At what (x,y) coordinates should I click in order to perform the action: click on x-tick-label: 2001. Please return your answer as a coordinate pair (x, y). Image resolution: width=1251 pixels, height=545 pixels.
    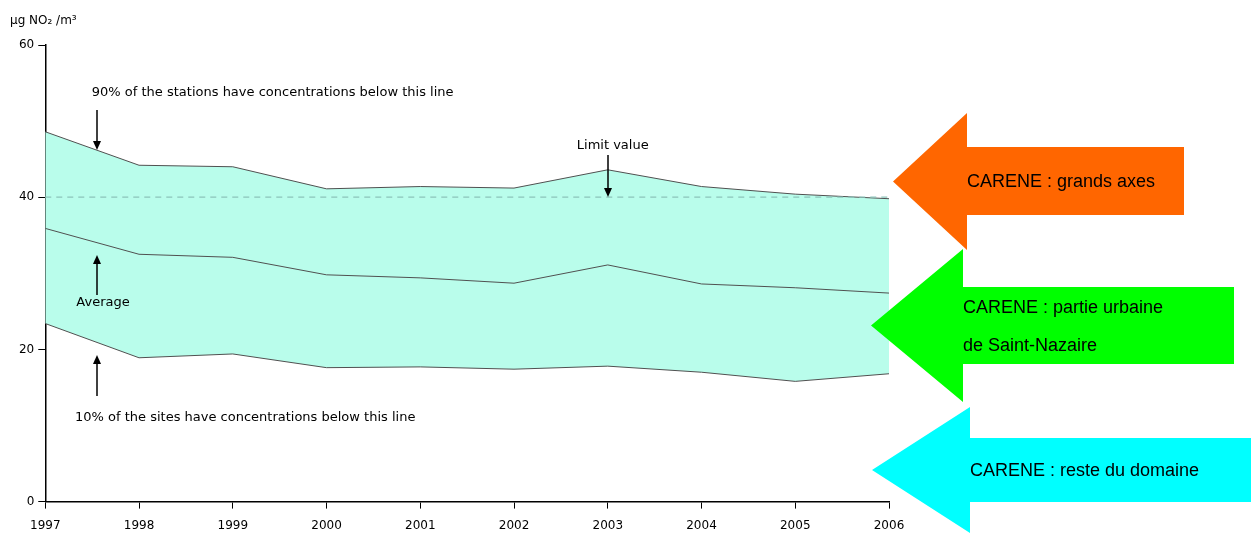
    Looking at the image, I should click on (420, 524).